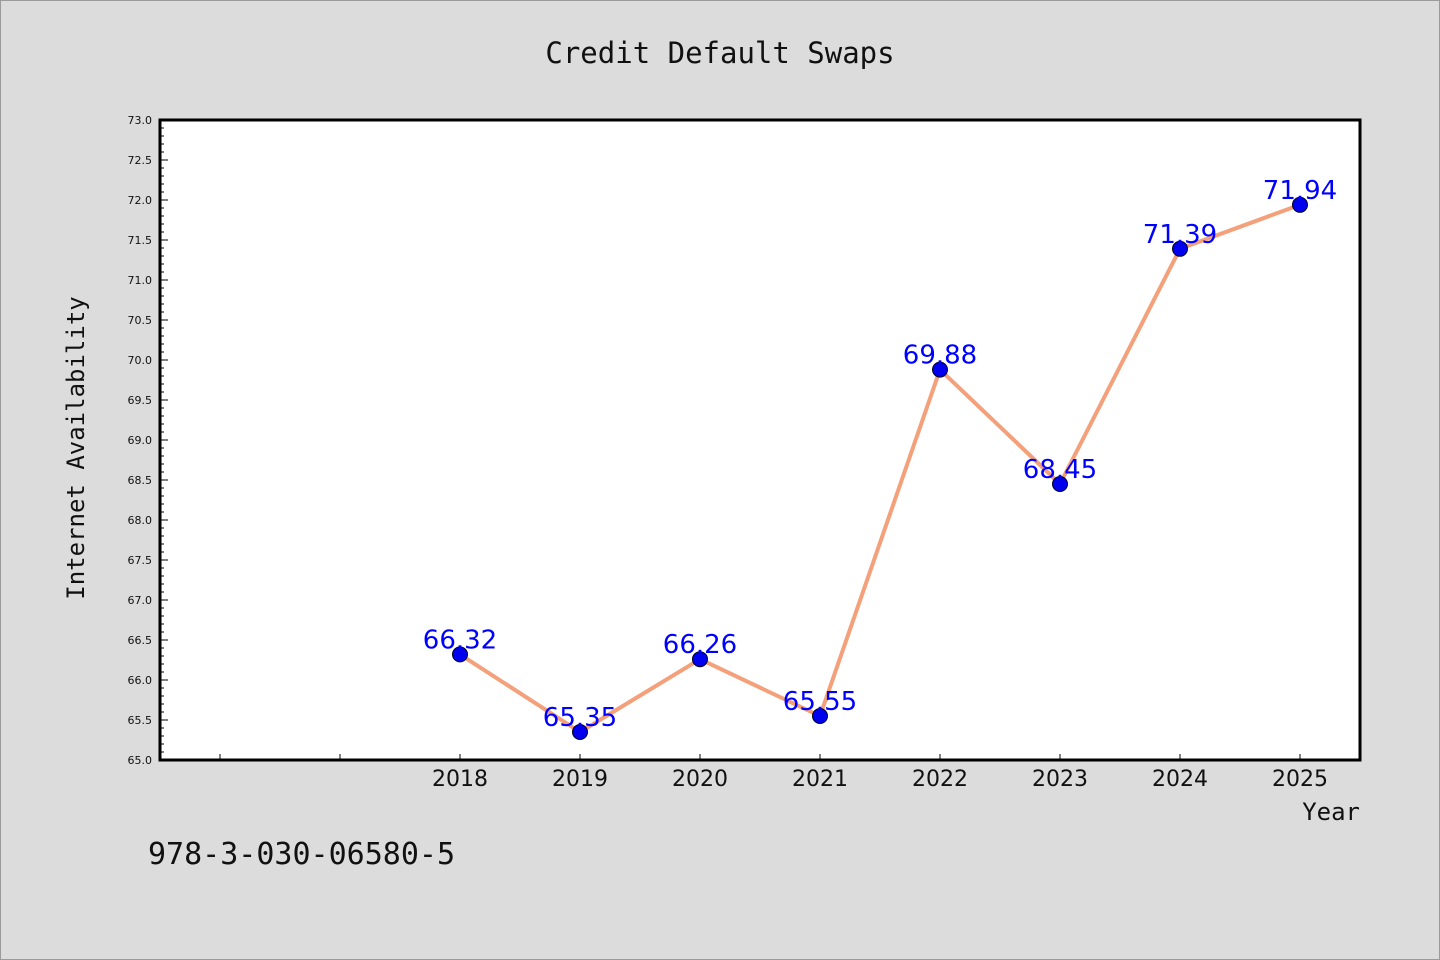  I want to click on data-point-label: 66.26, so click(700, 645).